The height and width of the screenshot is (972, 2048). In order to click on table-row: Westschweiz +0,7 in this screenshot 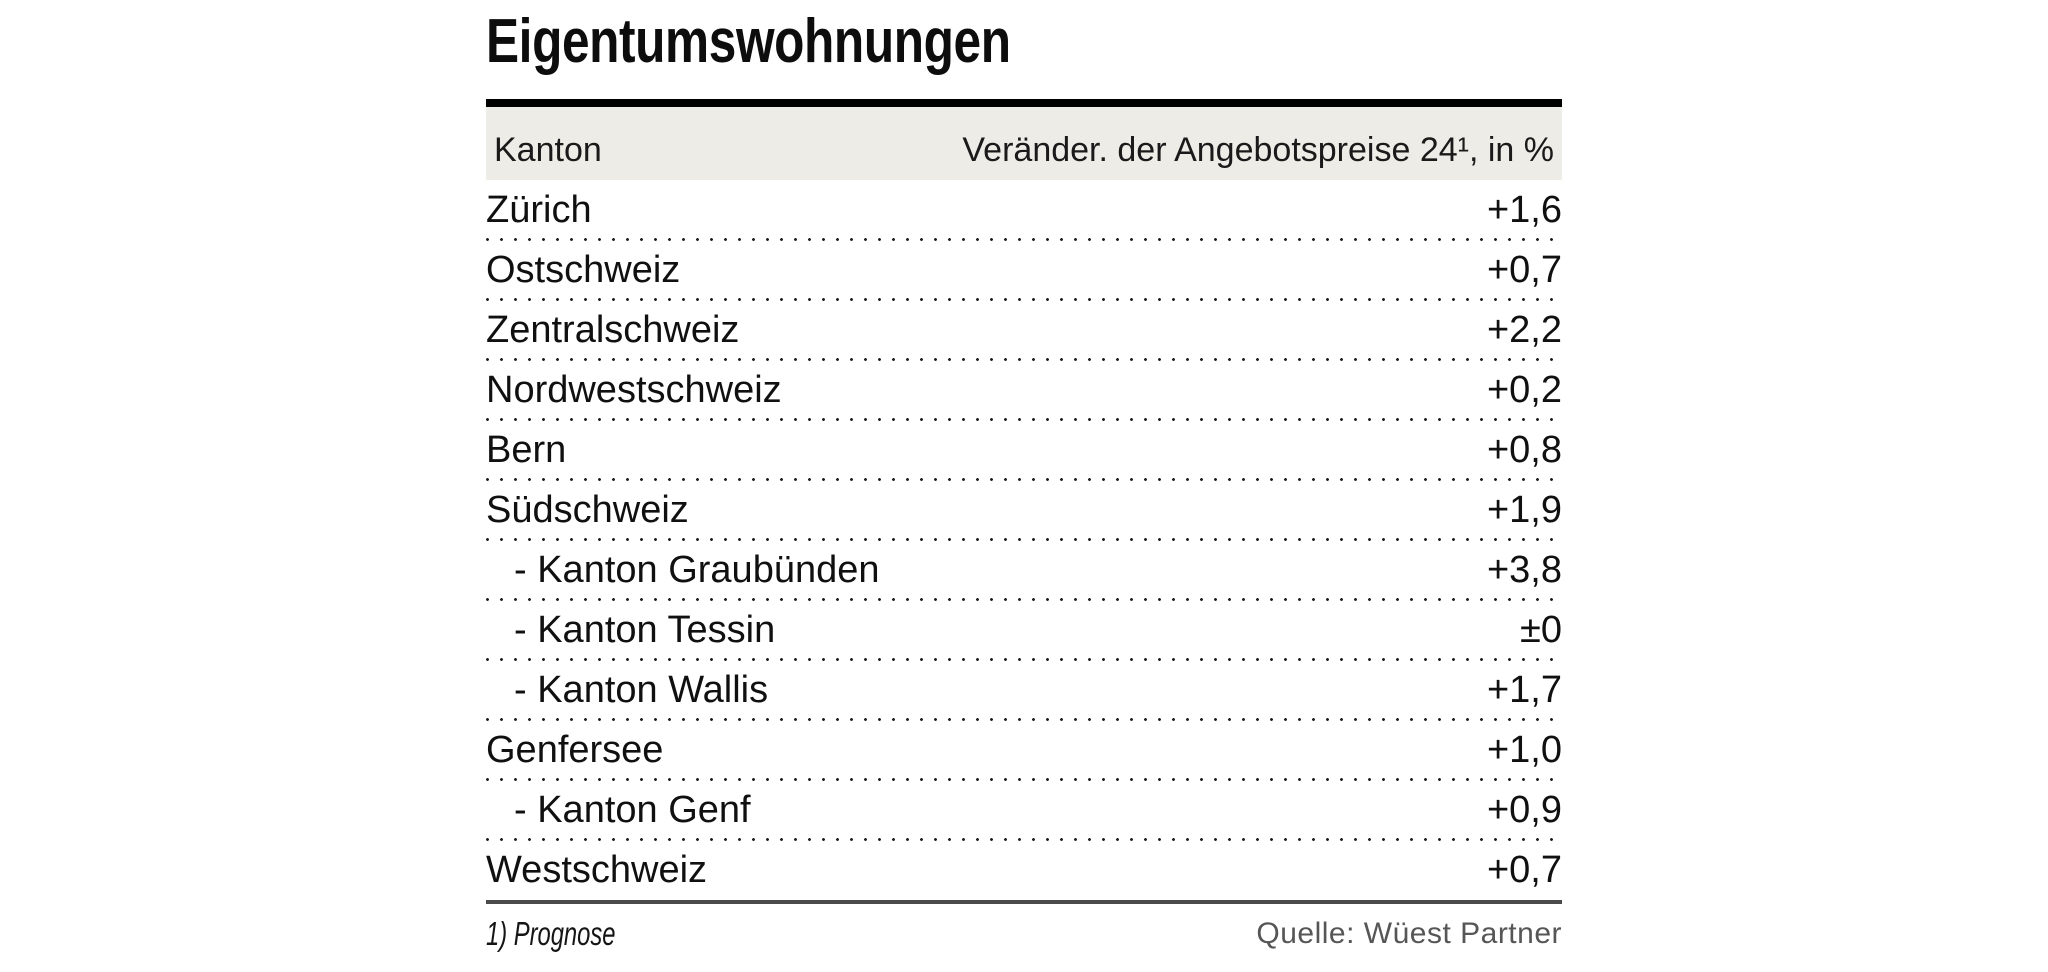, I will do `click(1024, 870)`.